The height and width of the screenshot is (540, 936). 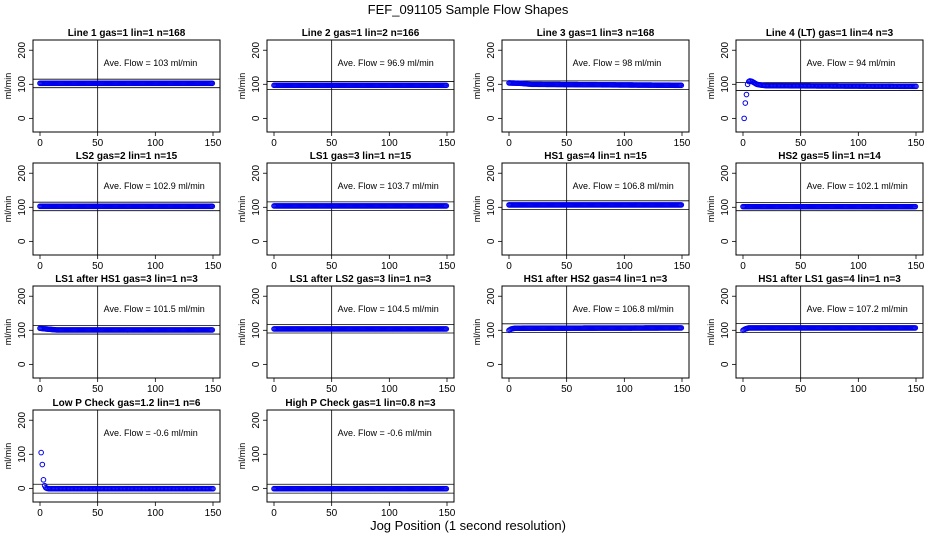 I want to click on ave-flow-annotation: Ave. Flow = -0.6 ml/min, so click(x=385, y=433).